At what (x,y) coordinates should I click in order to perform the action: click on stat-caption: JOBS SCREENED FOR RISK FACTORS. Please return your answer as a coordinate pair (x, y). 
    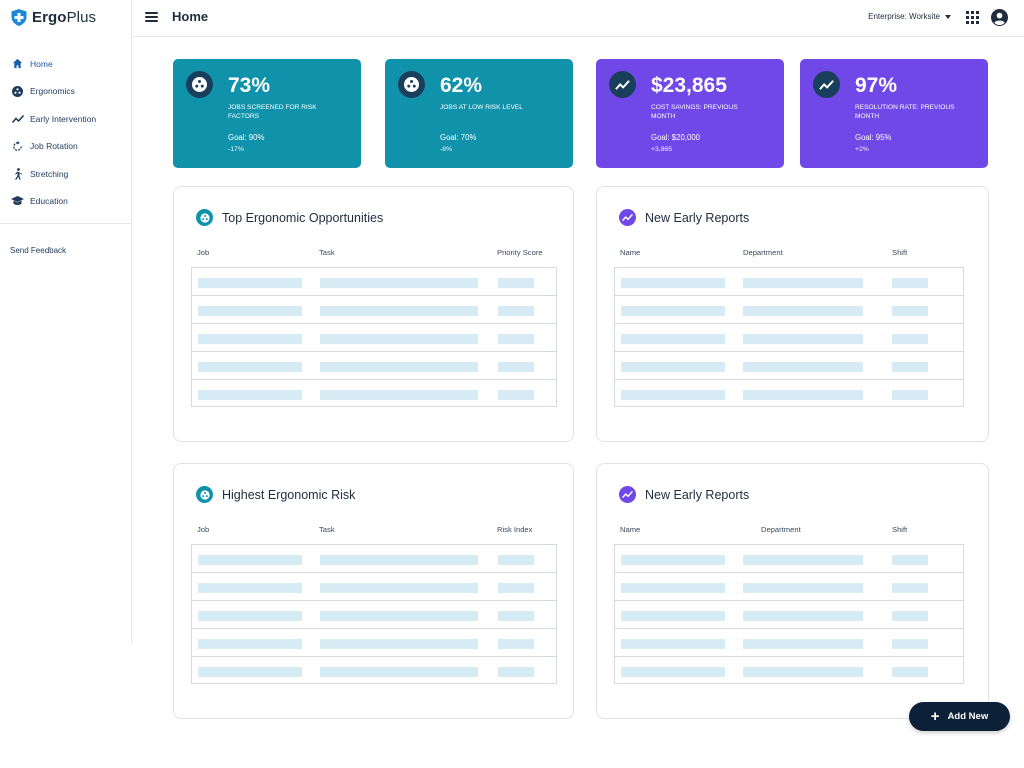
    Looking at the image, I should click on (272, 112).